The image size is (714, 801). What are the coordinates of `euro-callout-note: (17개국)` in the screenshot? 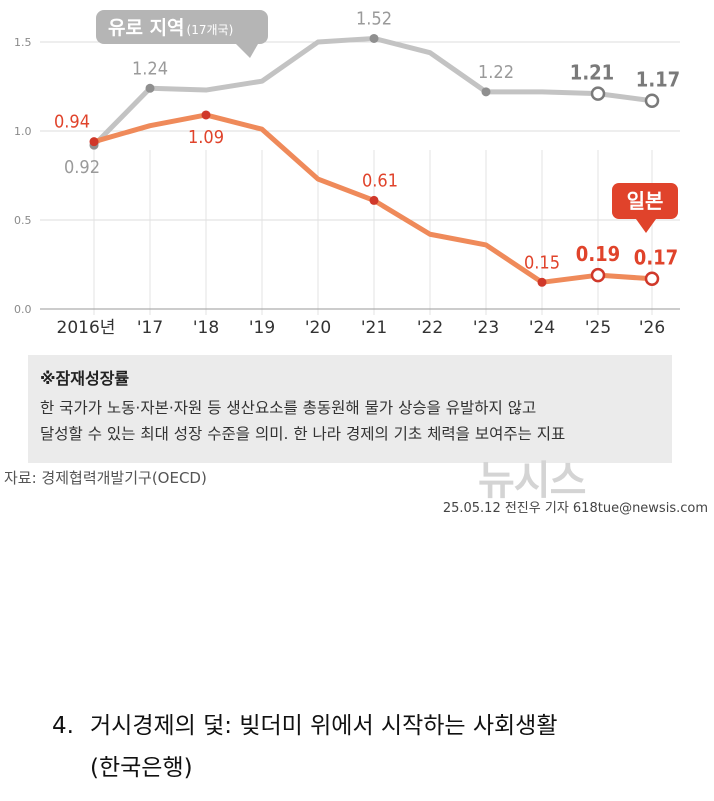 It's located at (210, 30).